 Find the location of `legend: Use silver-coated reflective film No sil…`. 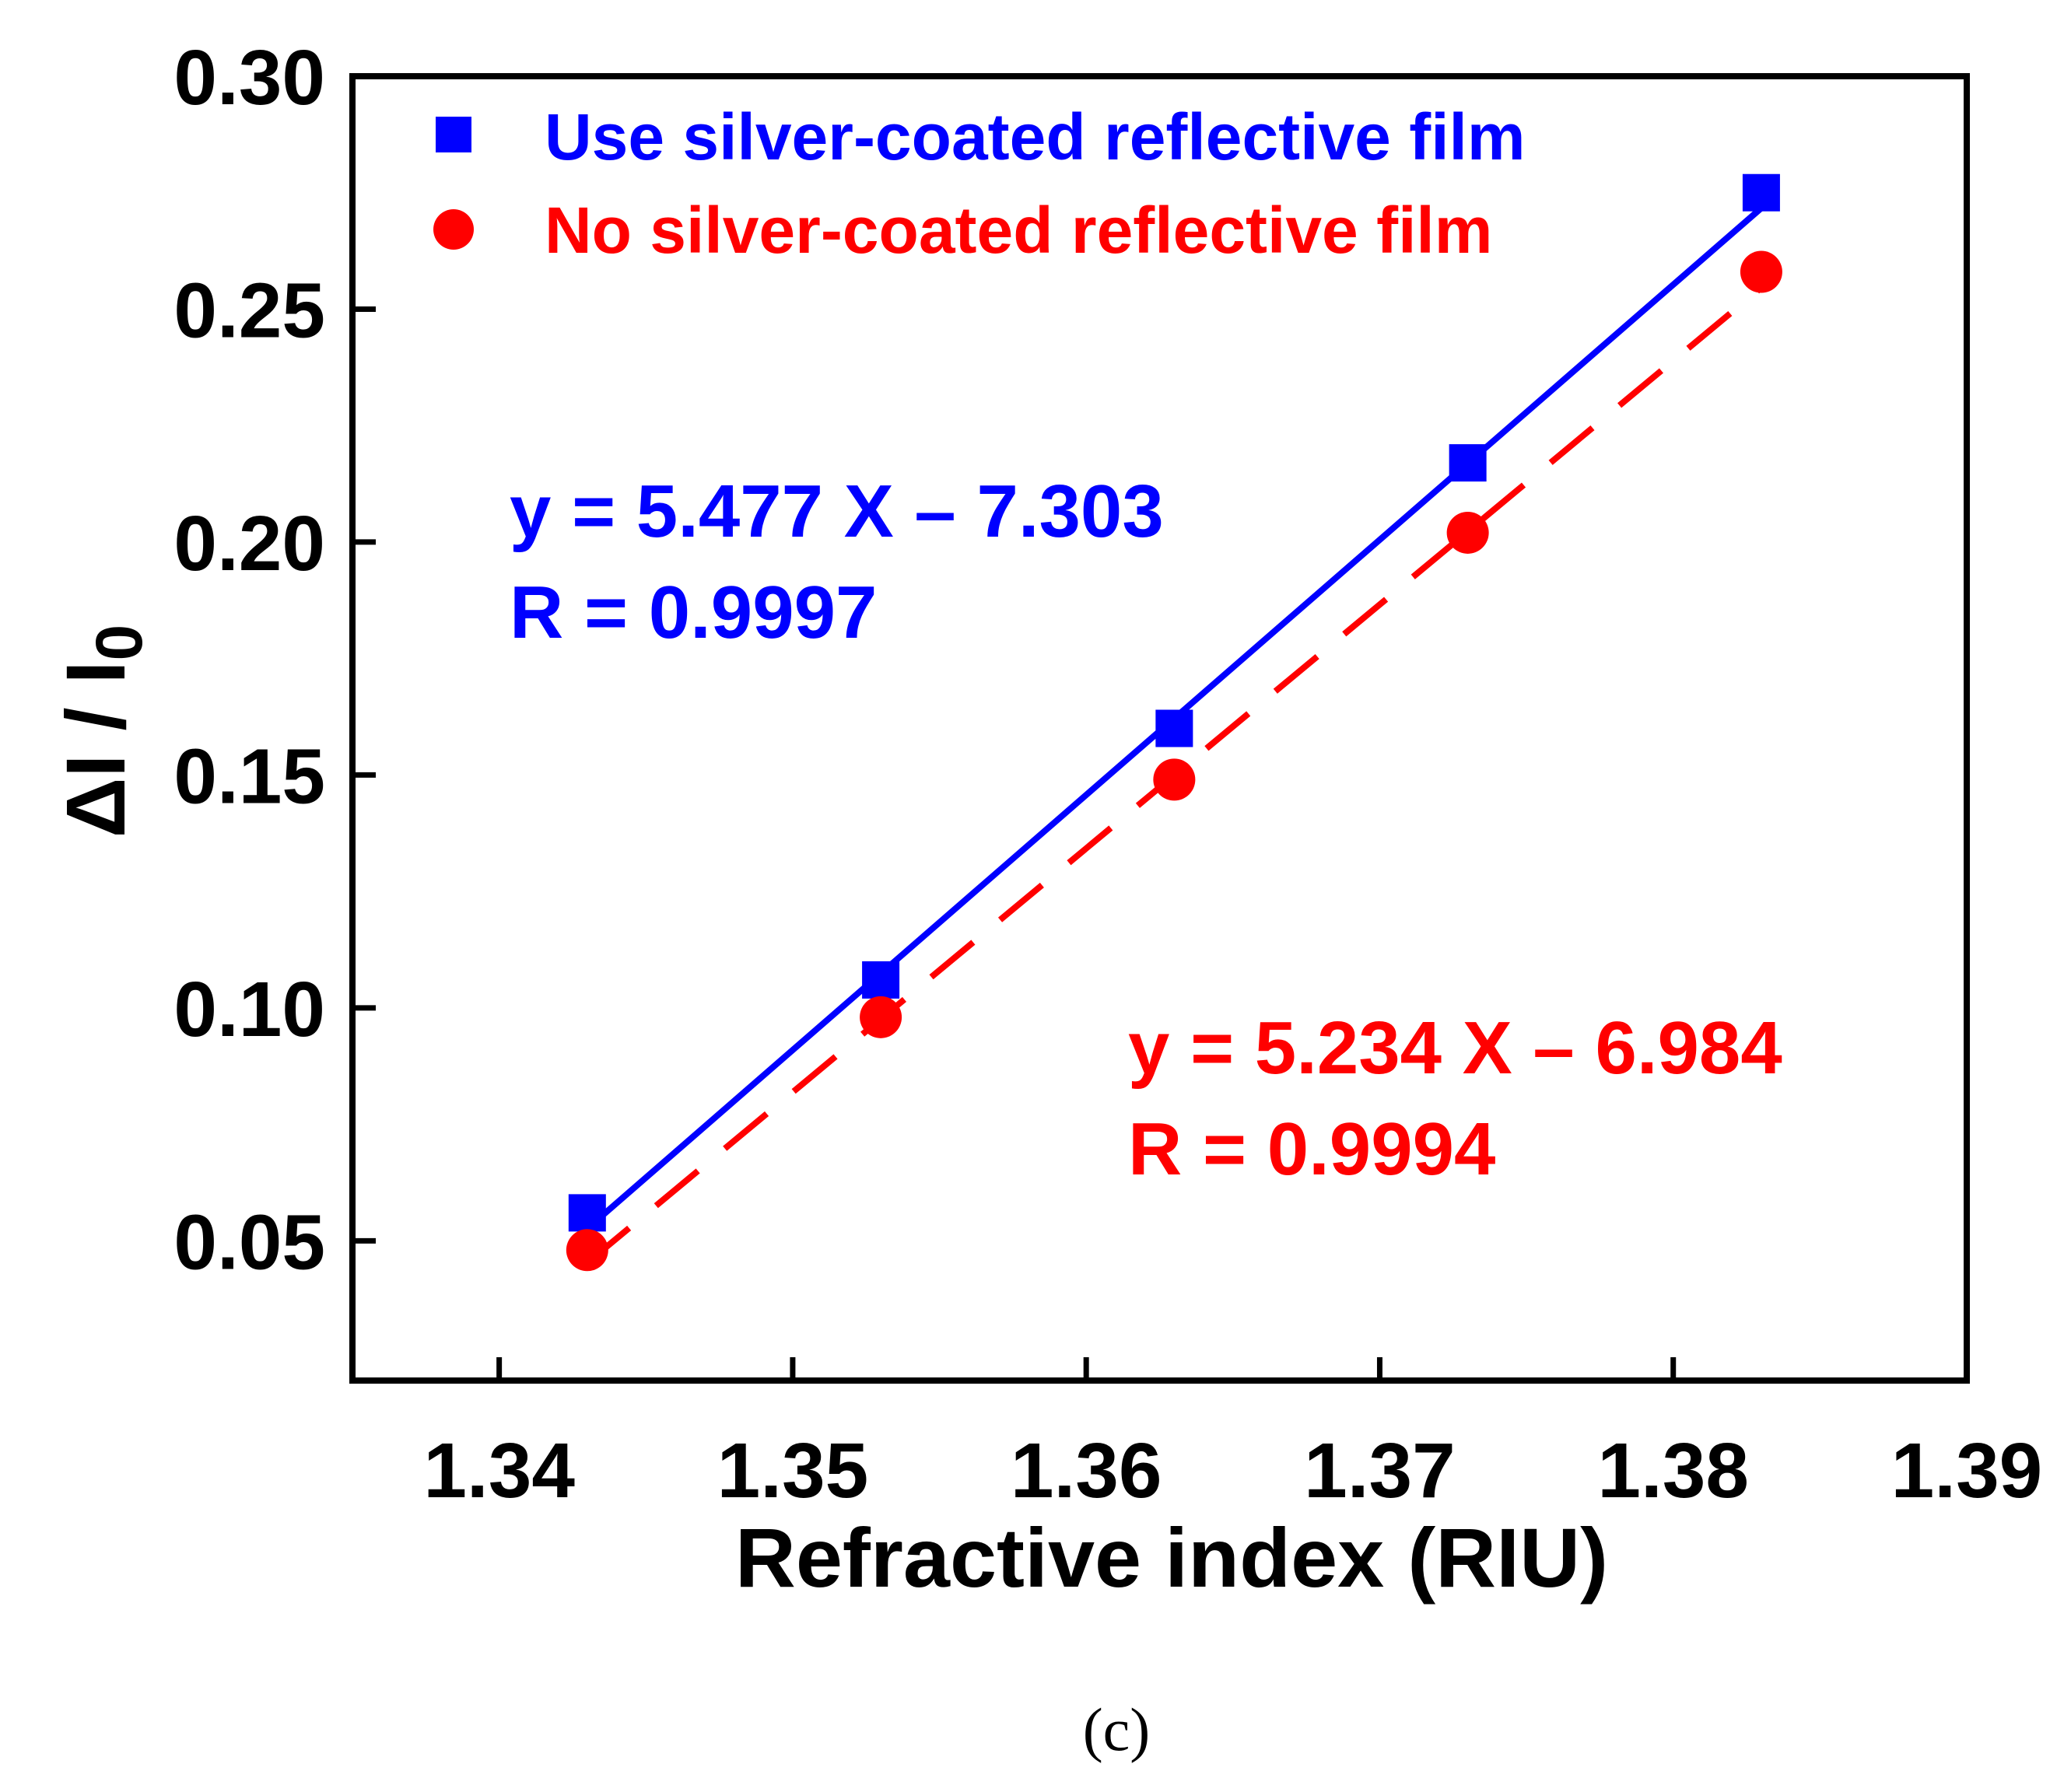

legend: Use silver-coated reflective film No sil… is located at coordinates (979, 184).